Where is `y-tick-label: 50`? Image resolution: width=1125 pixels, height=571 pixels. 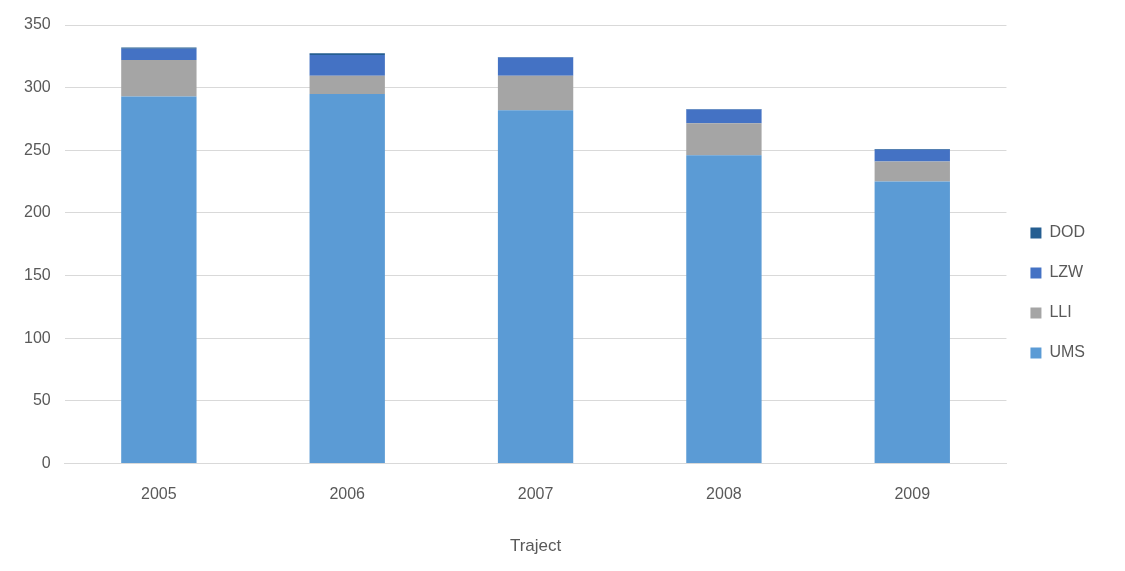
y-tick-label: 50 is located at coordinates (41, 400).